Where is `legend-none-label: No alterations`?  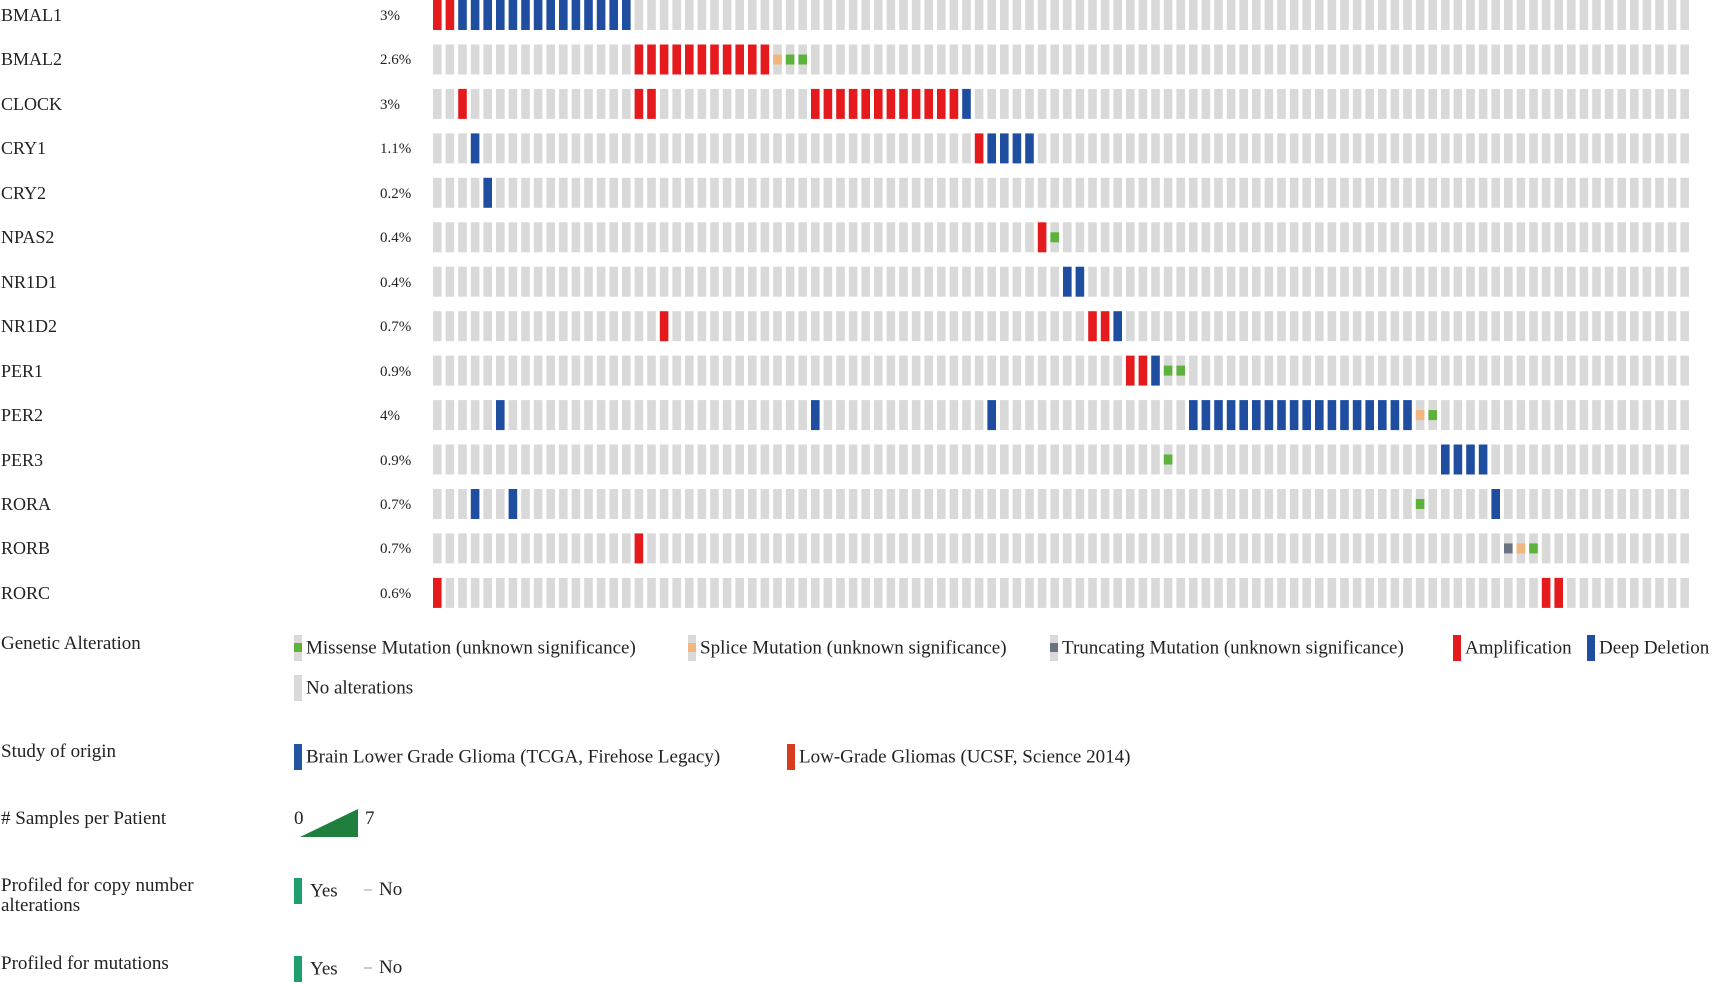 legend-none-label: No alterations is located at coordinates (360, 688).